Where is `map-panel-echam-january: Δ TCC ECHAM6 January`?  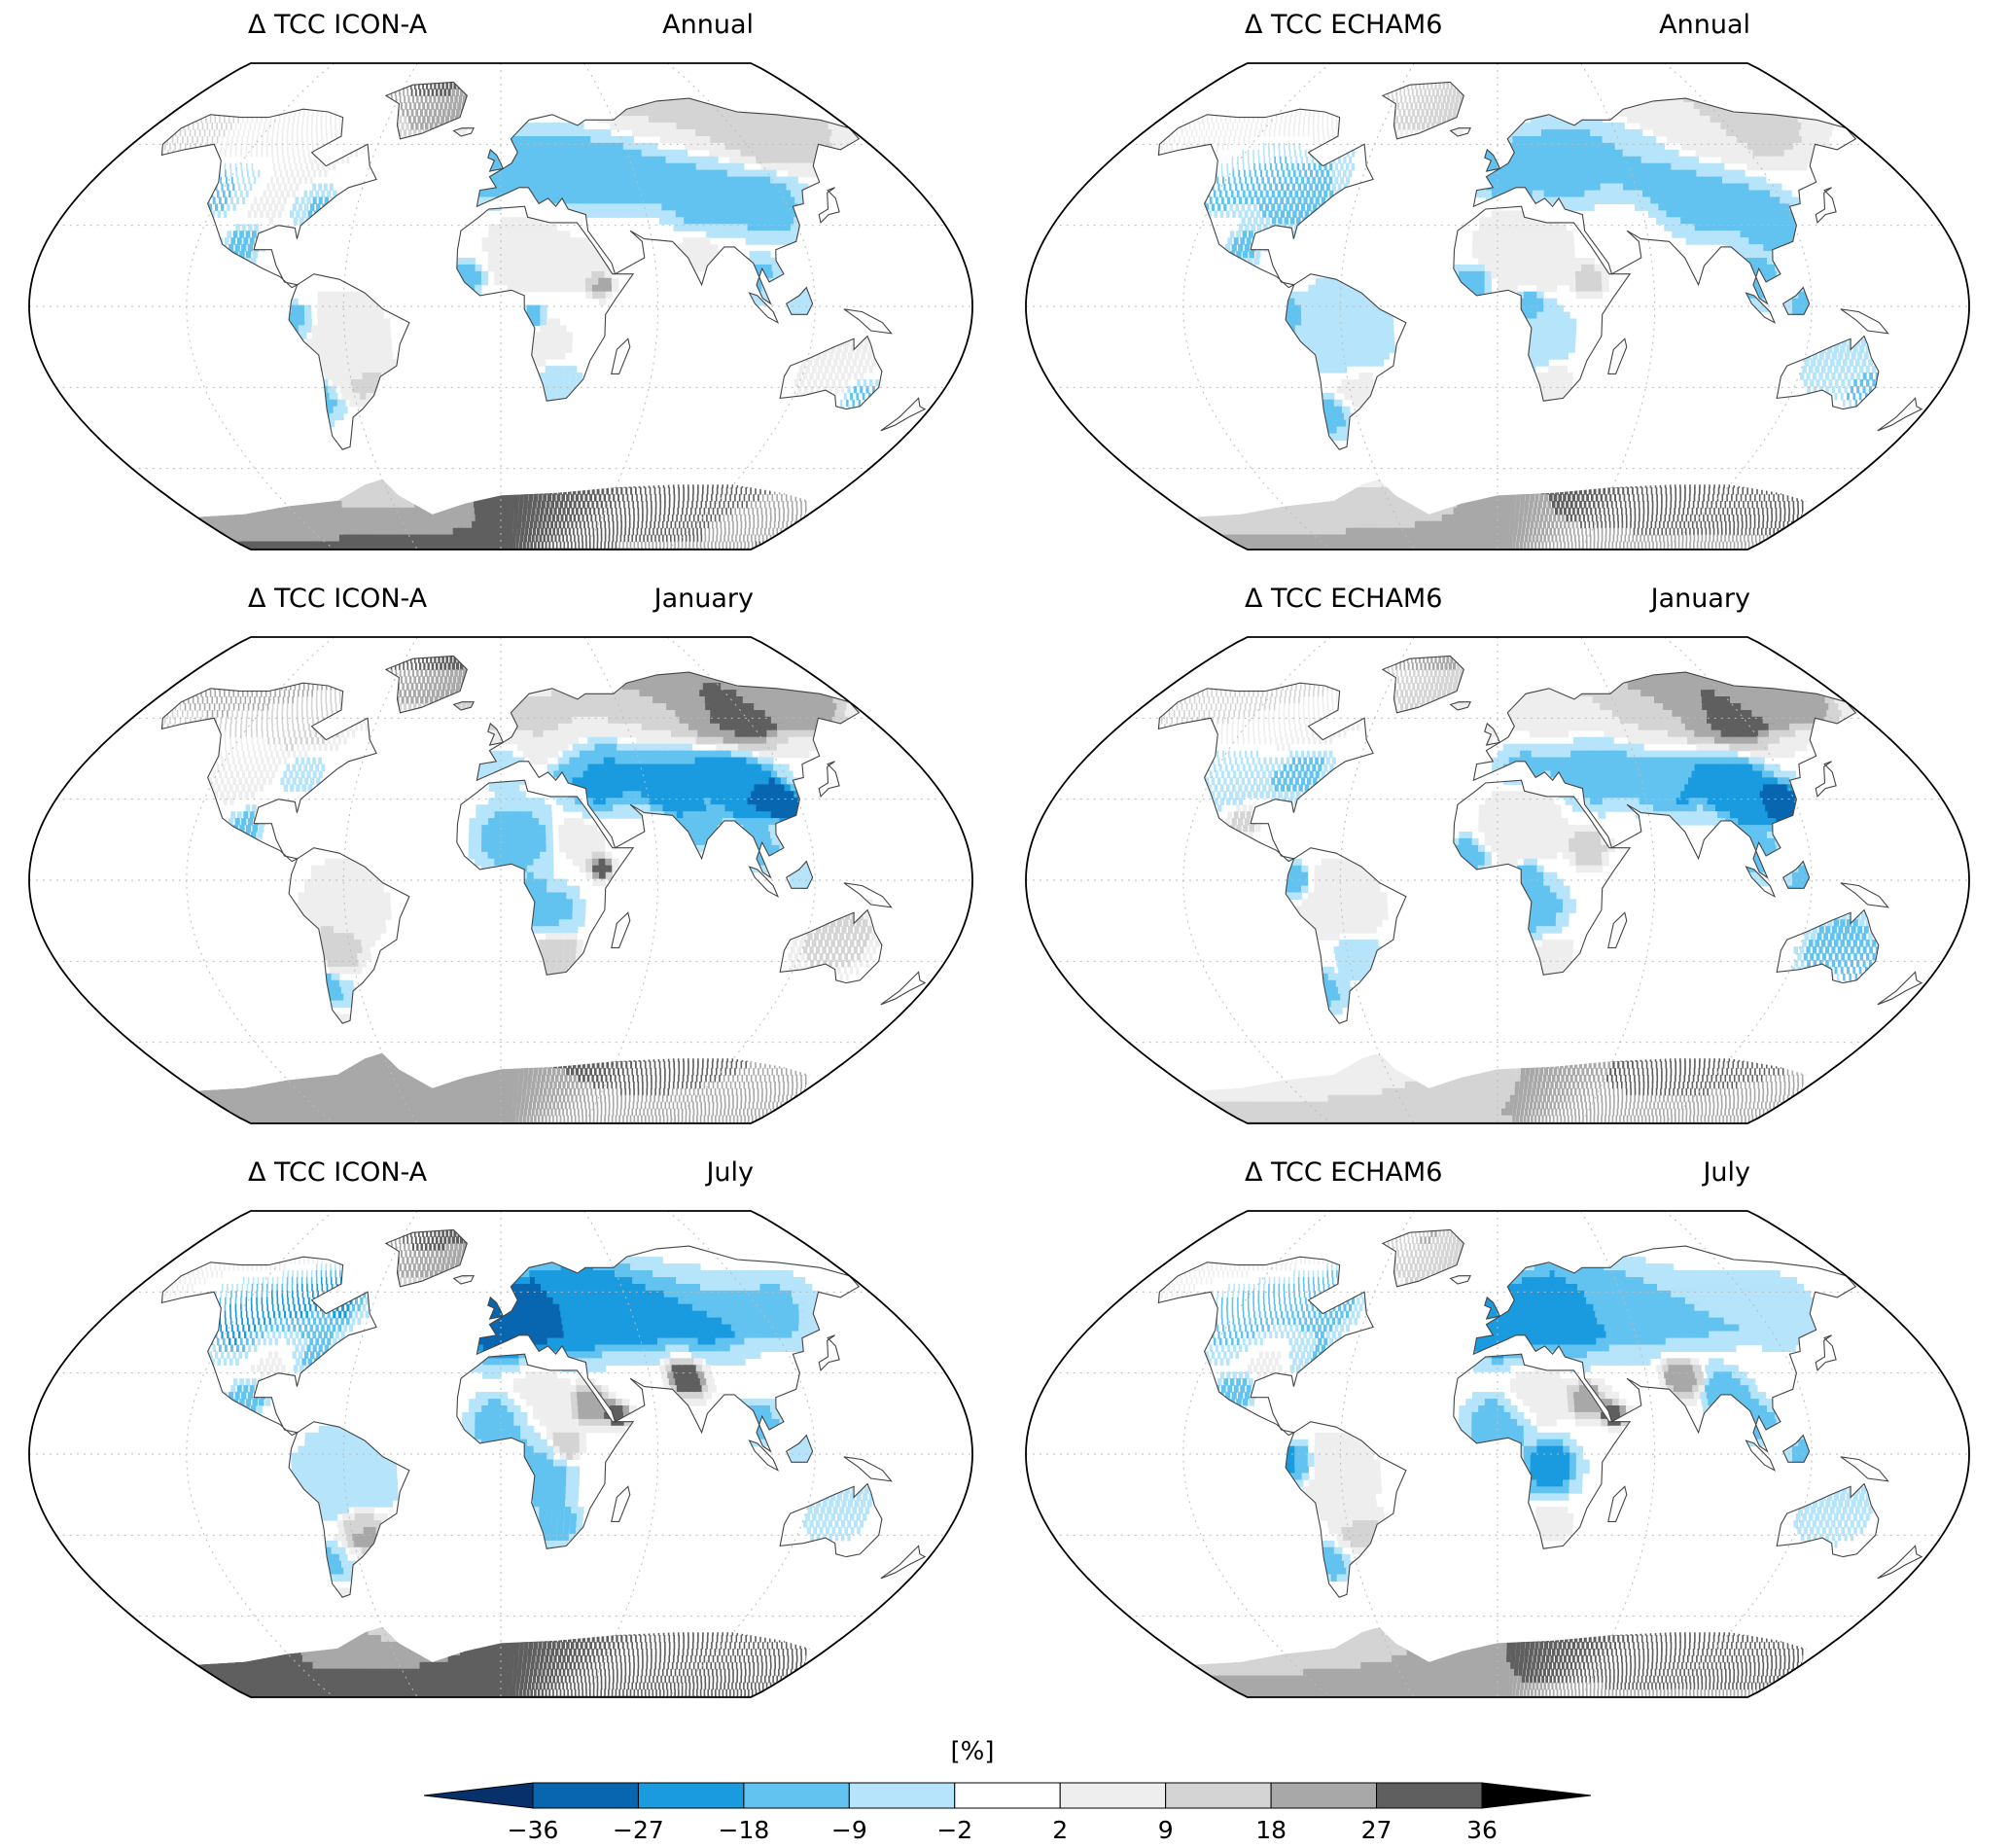 map-panel-echam-january: Δ TCC ECHAM6 January is located at coordinates (1497, 856).